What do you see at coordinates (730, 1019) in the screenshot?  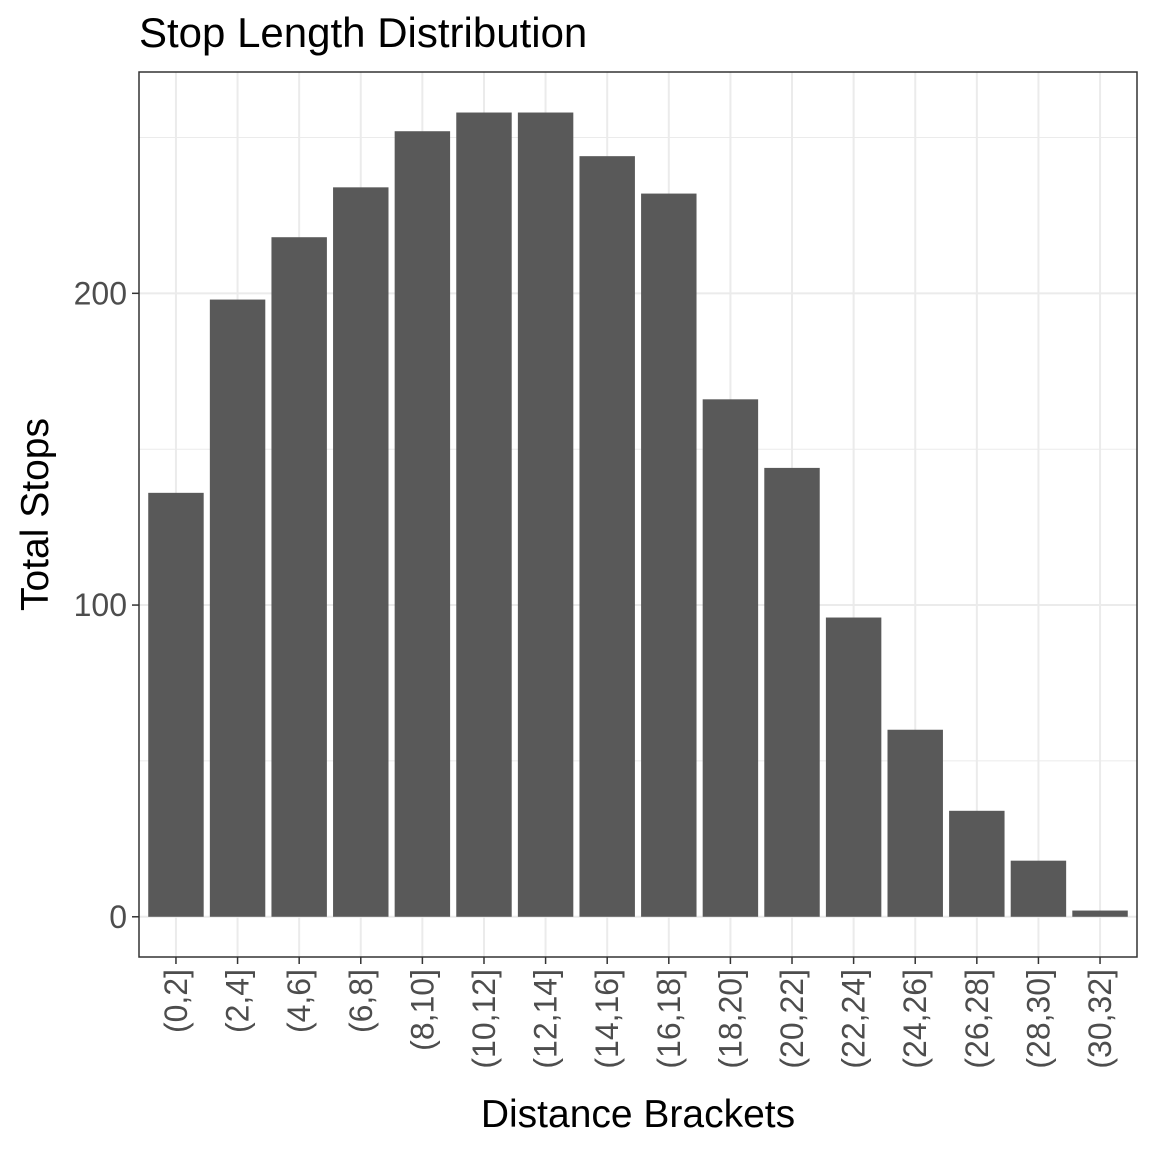 I see `x-tick-label: (18,20]` at bounding box center [730, 1019].